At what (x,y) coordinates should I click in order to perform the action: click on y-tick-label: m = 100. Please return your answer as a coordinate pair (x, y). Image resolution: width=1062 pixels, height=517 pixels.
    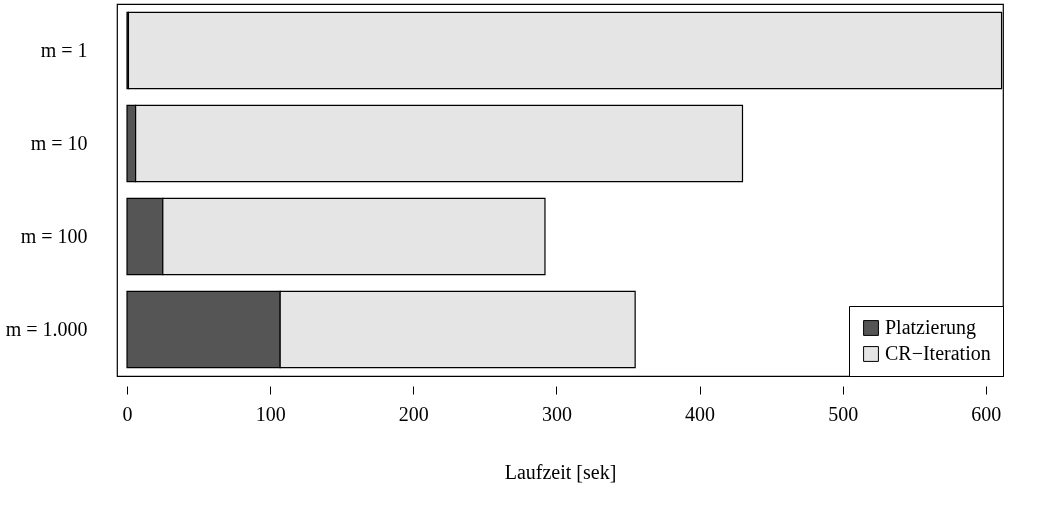
    Looking at the image, I should click on (54, 235).